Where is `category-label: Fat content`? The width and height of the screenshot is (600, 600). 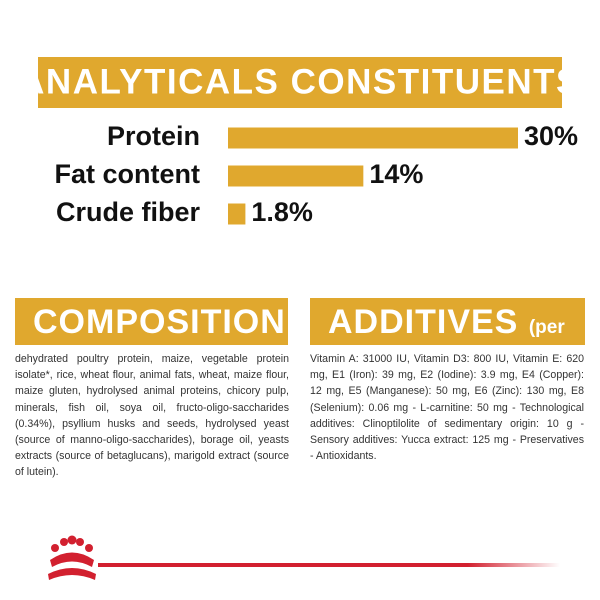 category-label: Fat content is located at coordinates (128, 174).